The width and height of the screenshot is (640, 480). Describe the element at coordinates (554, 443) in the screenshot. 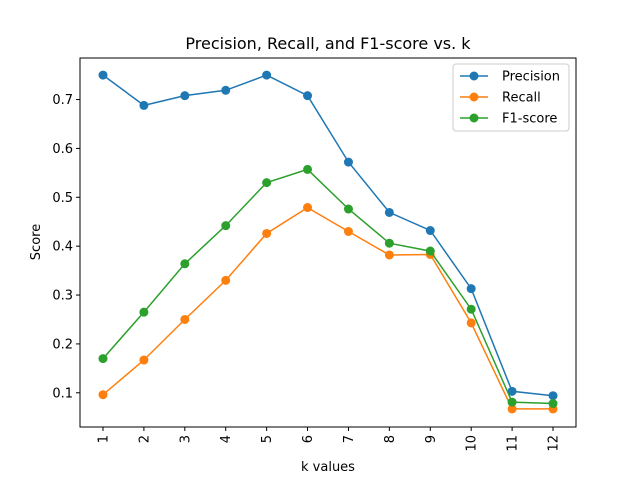

I see `x-tick-label: 12` at that location.